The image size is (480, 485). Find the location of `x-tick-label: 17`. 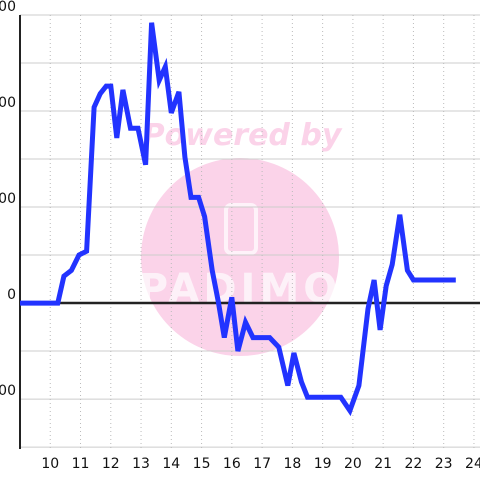

x-tick-label: 17 is located at coordinates (262, 464).